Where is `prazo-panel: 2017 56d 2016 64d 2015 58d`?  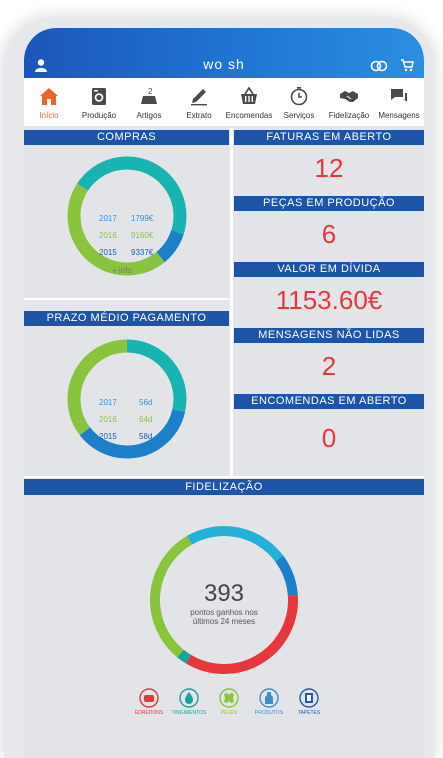 prazo-panel: 2017 56d 2016 64d 2015 58d is located at coordinates (126, 401).